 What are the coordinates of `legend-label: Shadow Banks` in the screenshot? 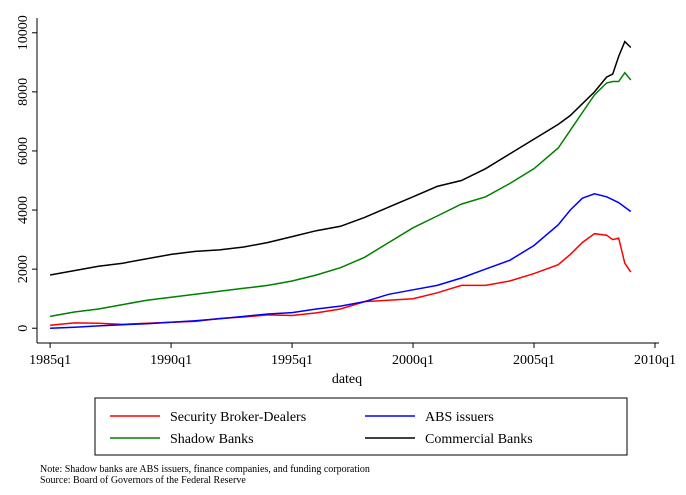 It's located at (212, 439).